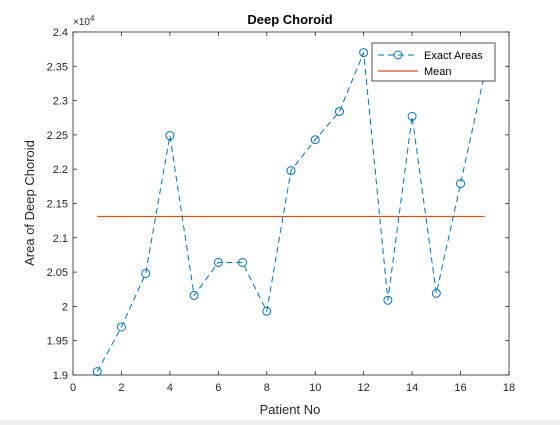 The image size is (560, 425). I want to click on x-tick-label: 18, so click(509, 388).